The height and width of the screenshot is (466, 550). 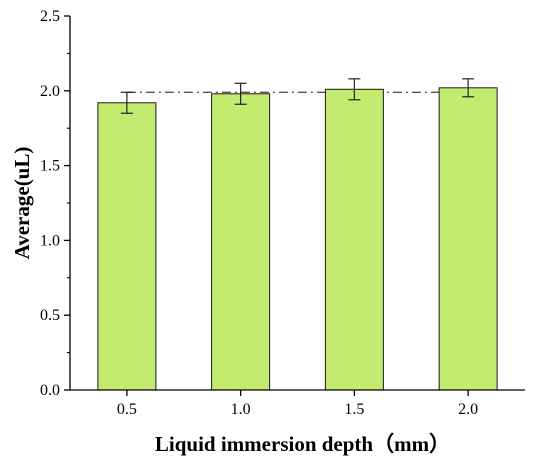 I want to click on y-ticks: 0.0 0.5 1.0 1.5 2.0 2.5, so click(x=55, y=203).